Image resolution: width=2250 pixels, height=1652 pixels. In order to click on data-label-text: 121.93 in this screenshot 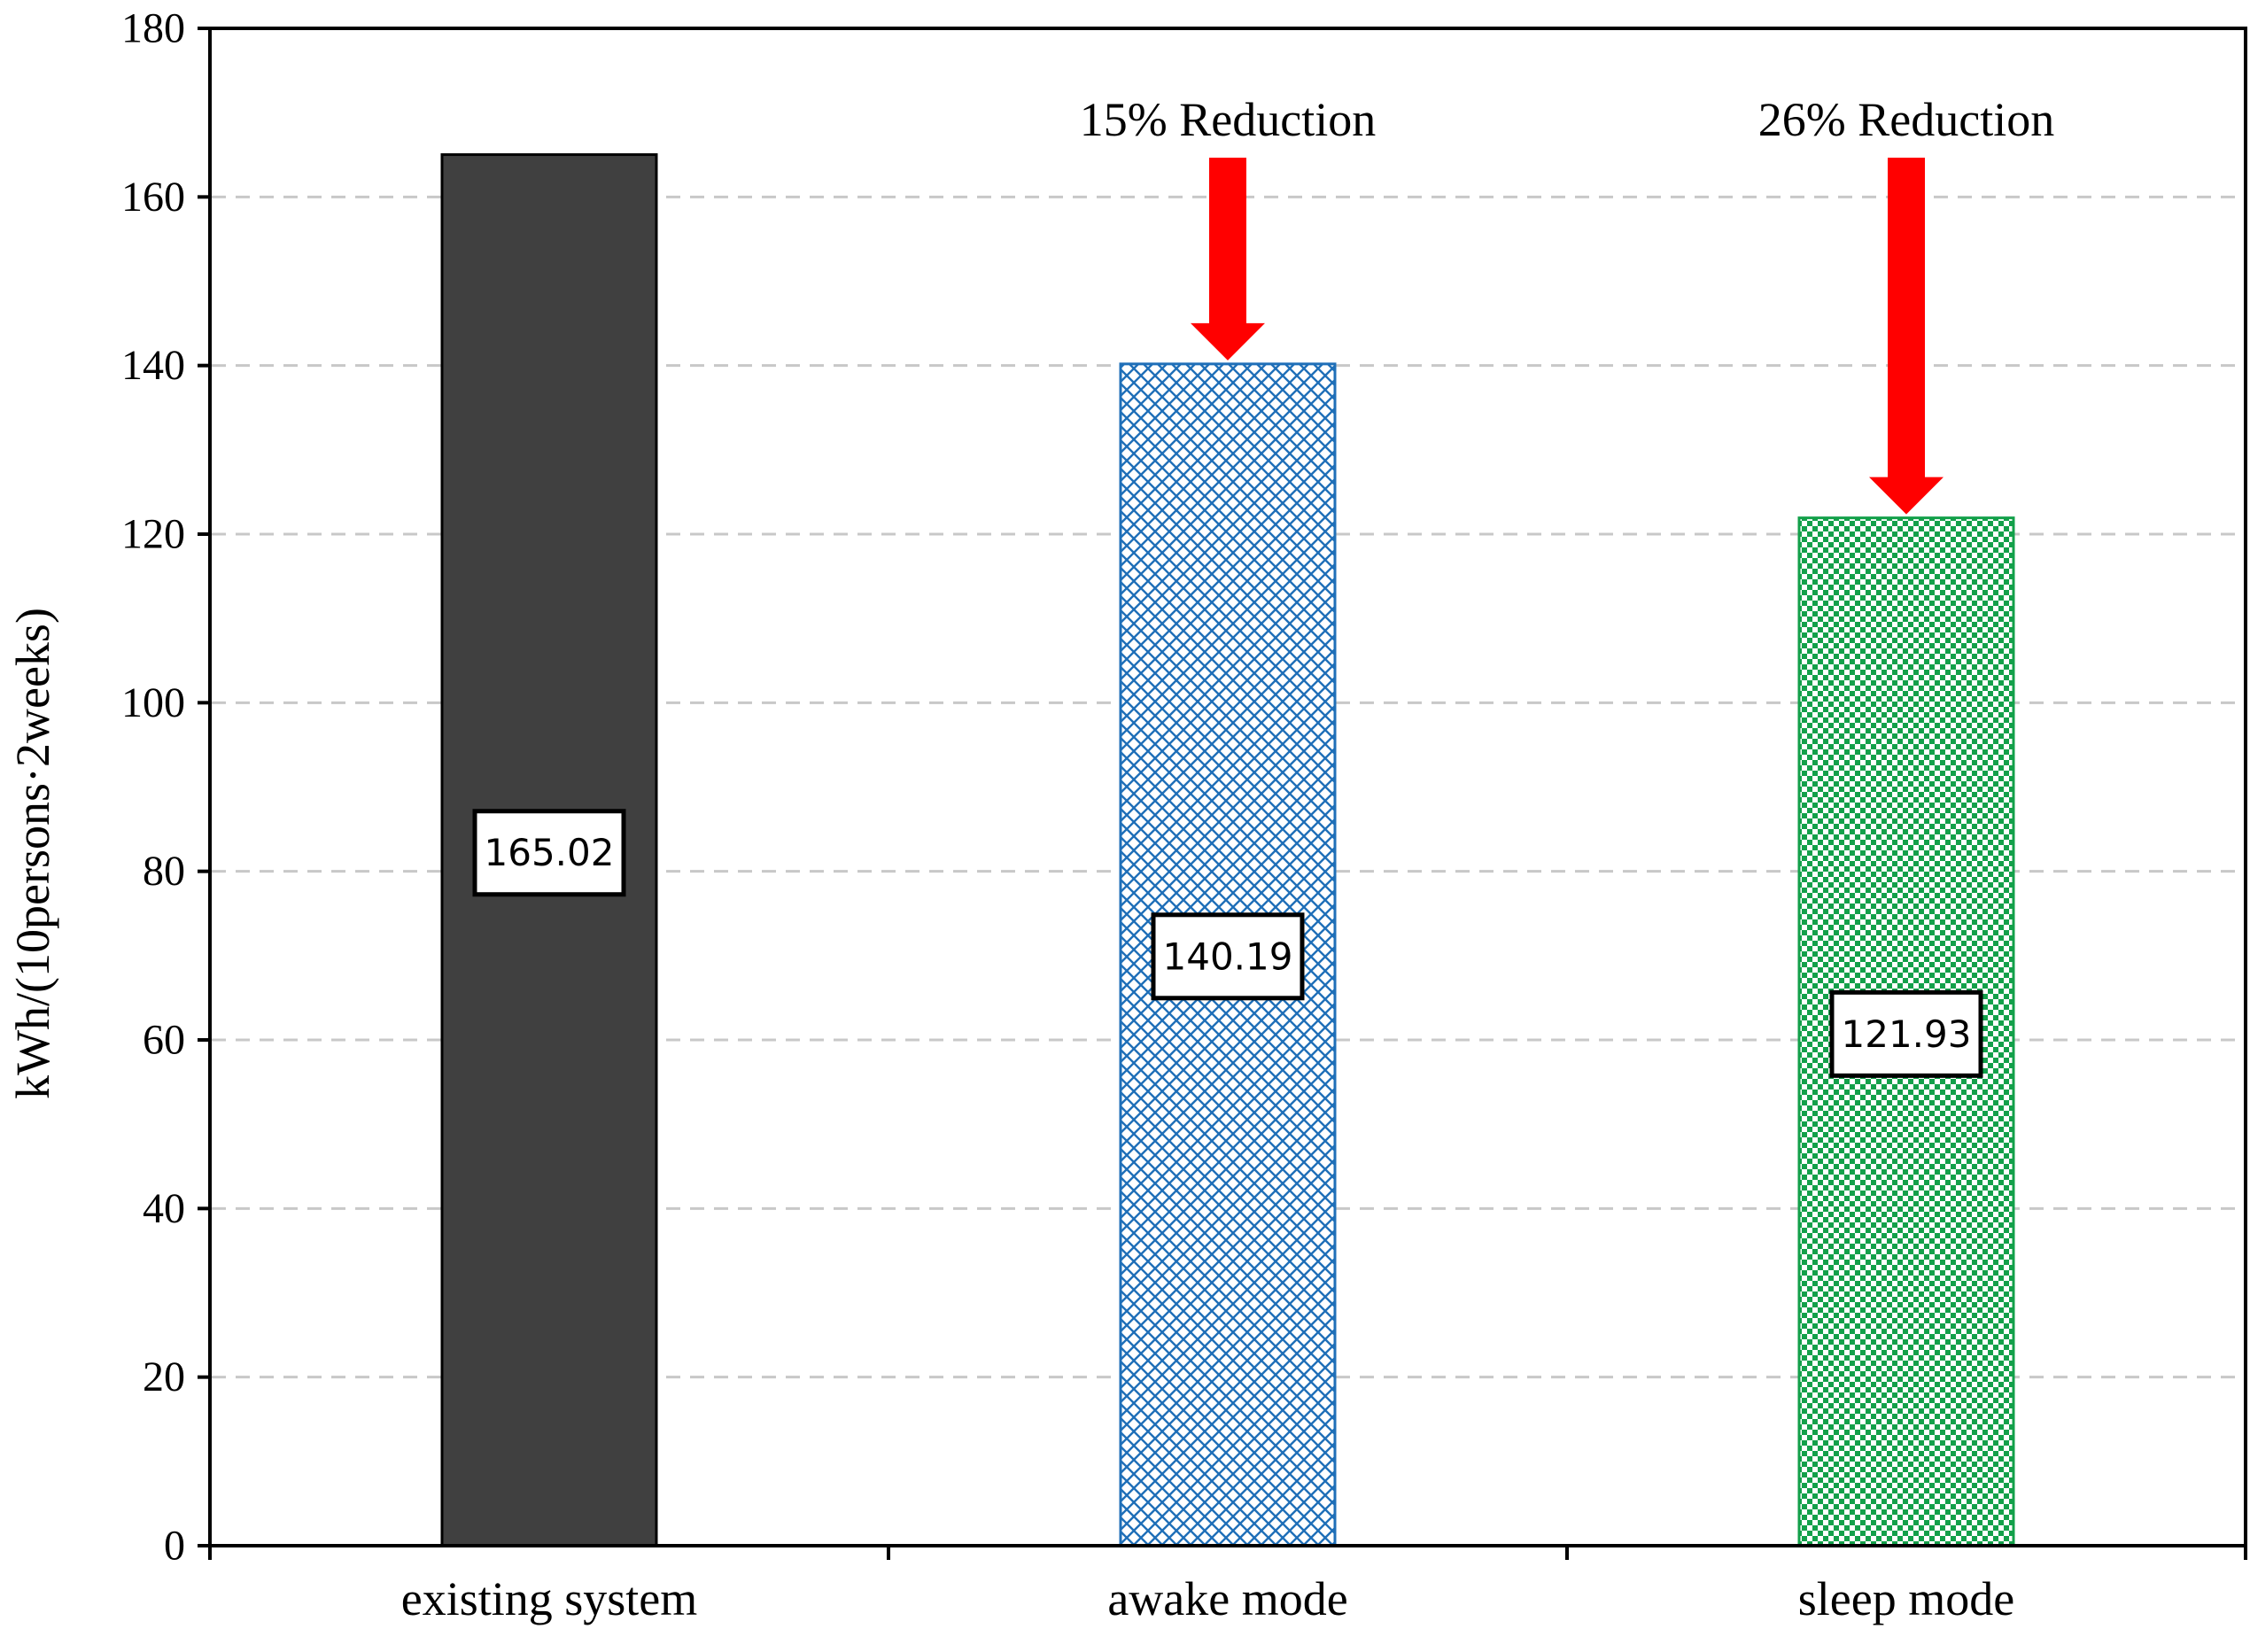, I will do `click(1907, 1034)`.